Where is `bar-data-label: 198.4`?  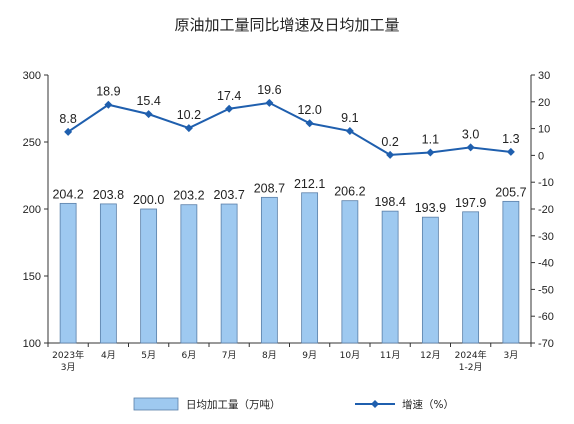 bar-data-label: 198.4 is located at coordinates (389, 202).